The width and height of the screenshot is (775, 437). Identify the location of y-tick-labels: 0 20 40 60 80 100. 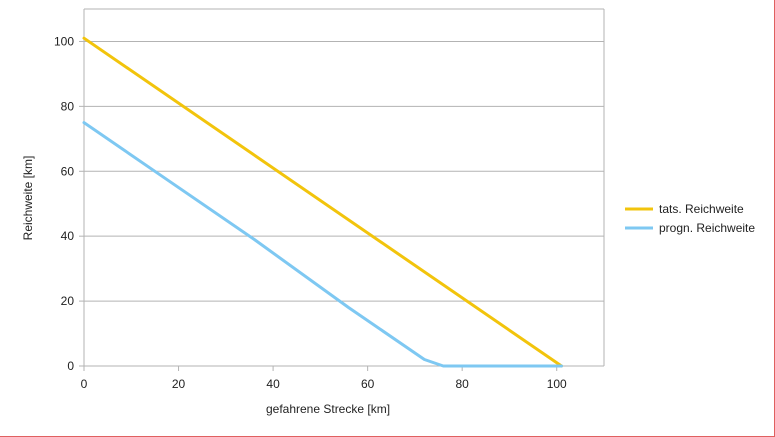
(64, 203).